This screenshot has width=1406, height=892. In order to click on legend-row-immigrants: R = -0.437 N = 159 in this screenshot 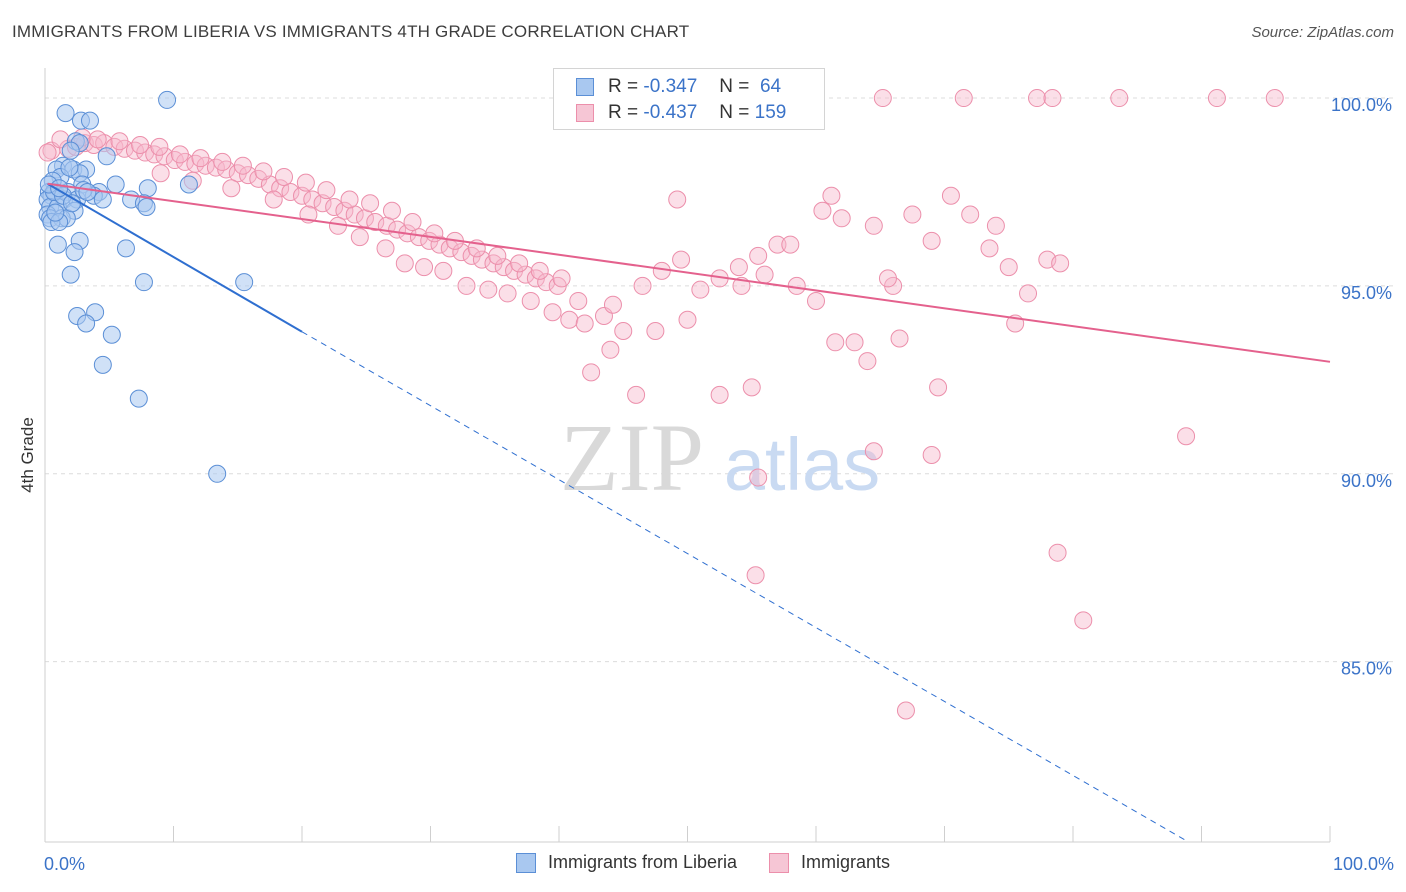, I will do `click(681, 113)`.